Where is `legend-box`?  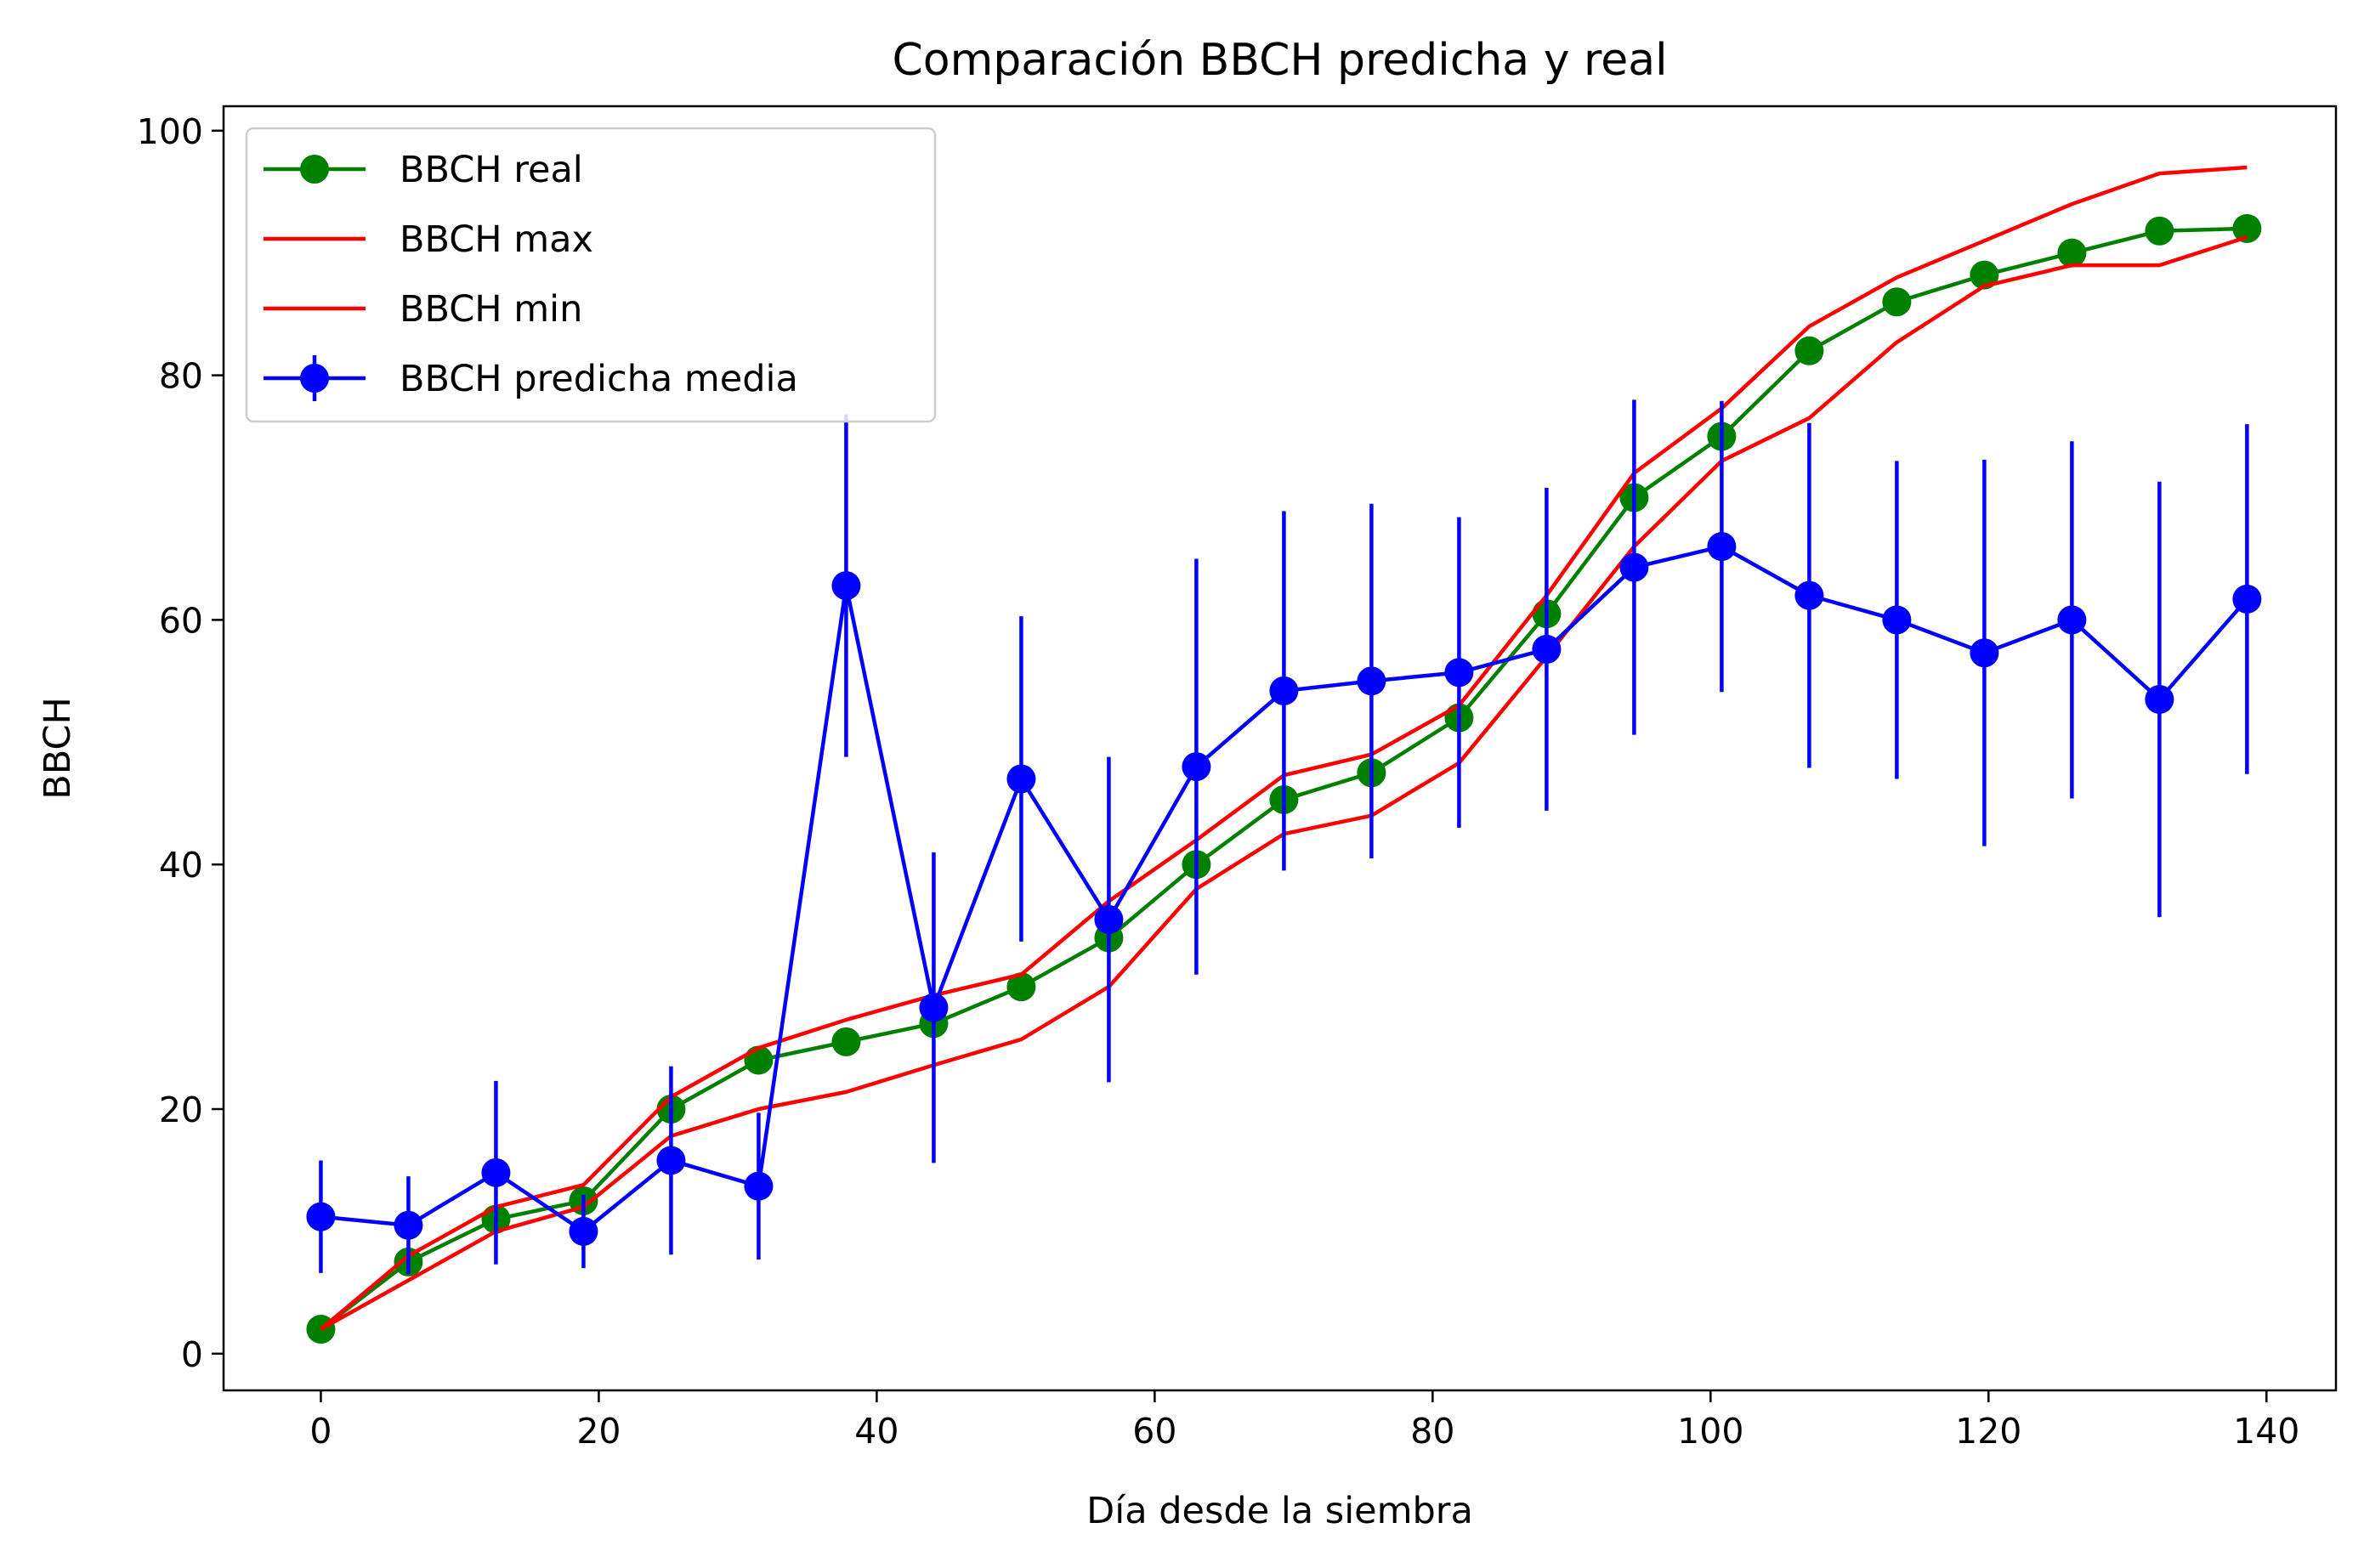
legend-box is located at coordinates (591, 275).